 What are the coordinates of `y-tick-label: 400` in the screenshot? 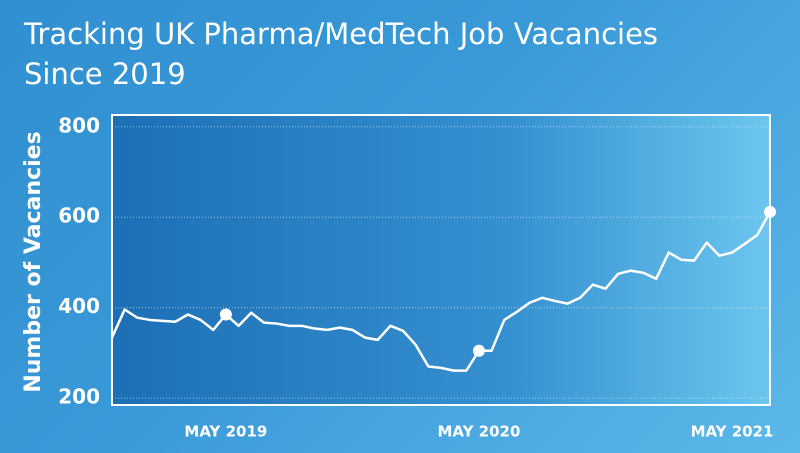 It's located at (79, 306).